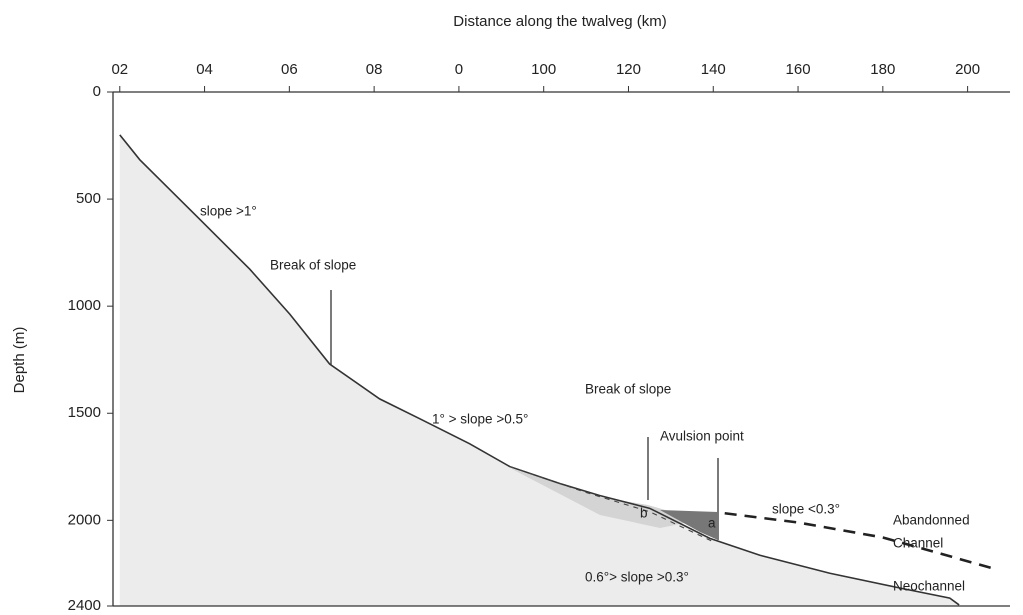 This screenshot has height=615, width=1023. What do you see at coordinates (459, 69) in the screenshot?
I see `x-tick-label: 0` at bounding box center [459, 69].